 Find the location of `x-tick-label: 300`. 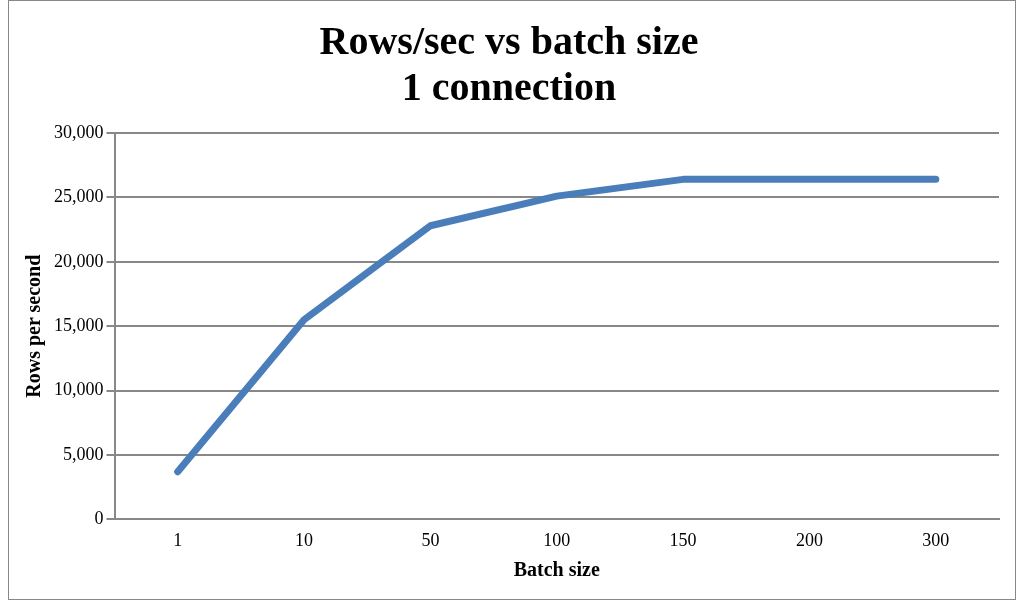

x-tick-label: 300 is located at coordinates (936, 539).